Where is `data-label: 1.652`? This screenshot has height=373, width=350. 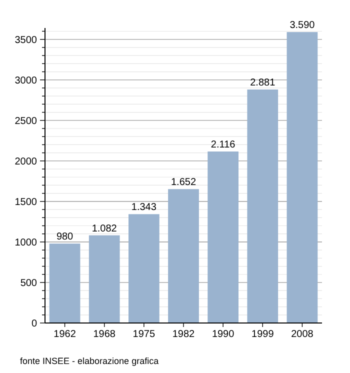
data-label: 1.652 is located at coordinates (183, 182).